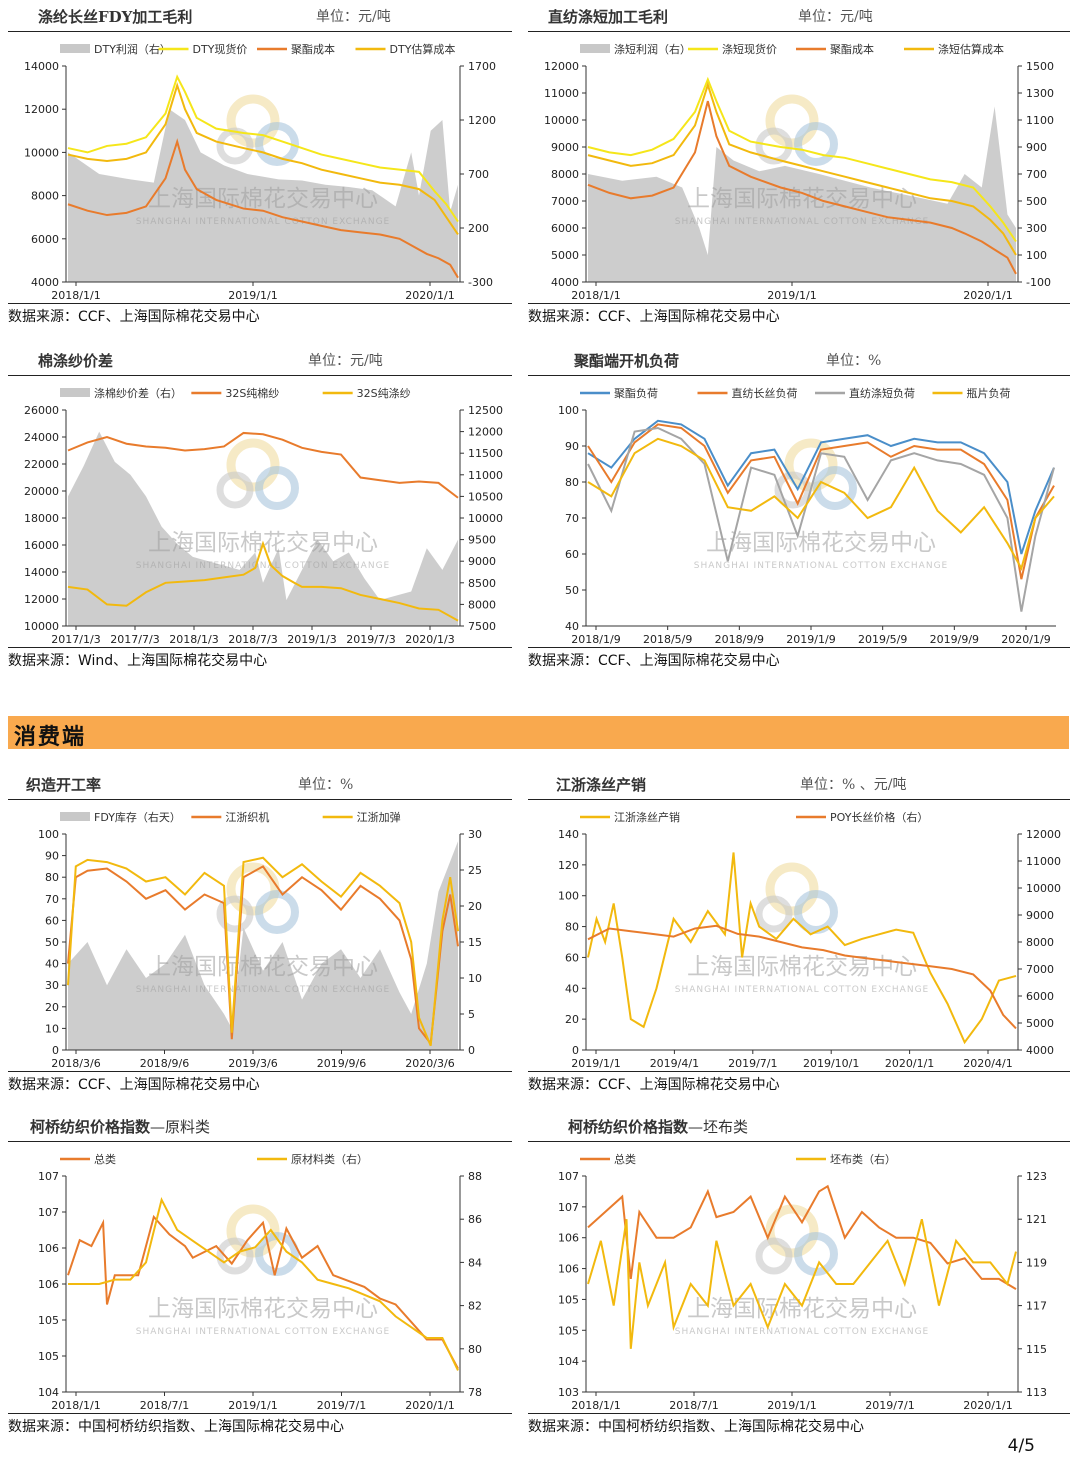 The height and width of the screenshot is (1467, 1080). What do you see at coordinates (954, 639) in the screenshot?
I see `x-tick-label: 2019/9/9` at bounding box center [954, 639].